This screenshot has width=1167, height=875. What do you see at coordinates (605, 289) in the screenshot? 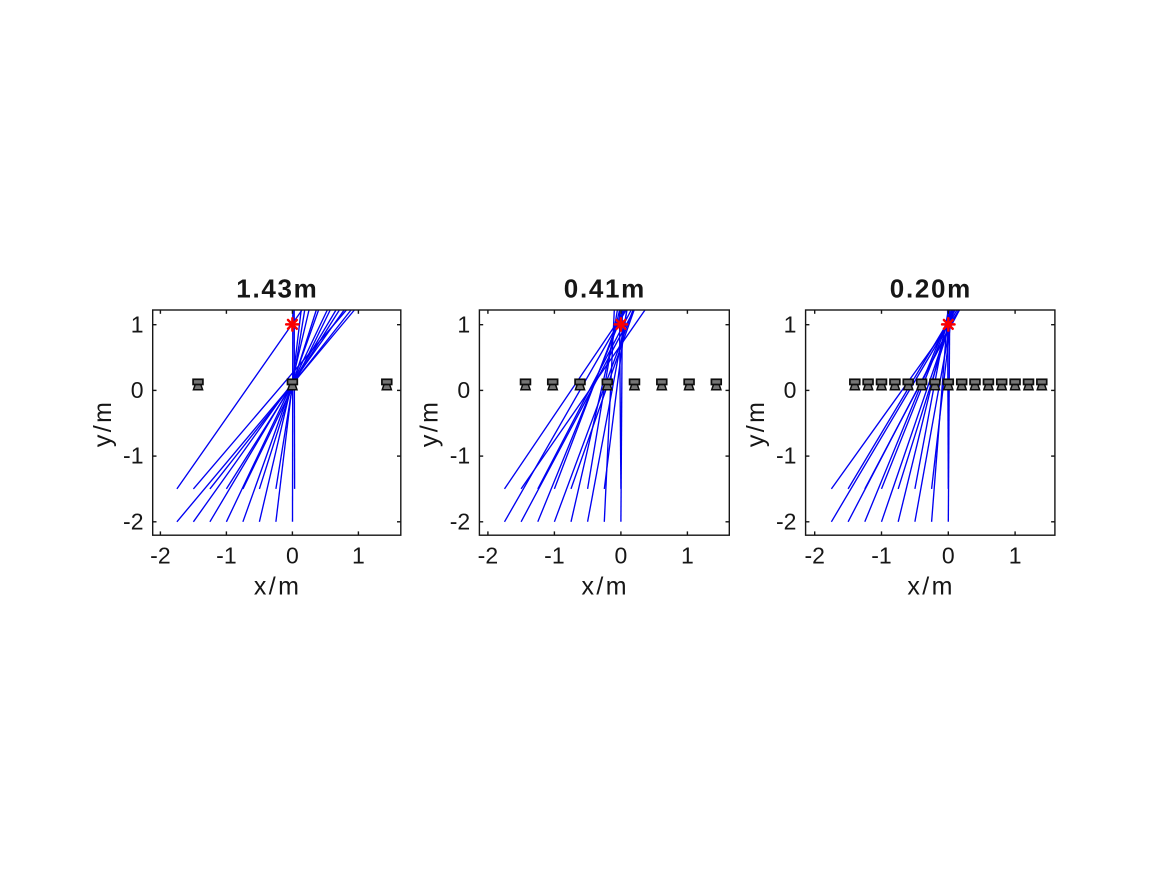
I see `svg-text: 0.41m` at bounding box center [605, 289].